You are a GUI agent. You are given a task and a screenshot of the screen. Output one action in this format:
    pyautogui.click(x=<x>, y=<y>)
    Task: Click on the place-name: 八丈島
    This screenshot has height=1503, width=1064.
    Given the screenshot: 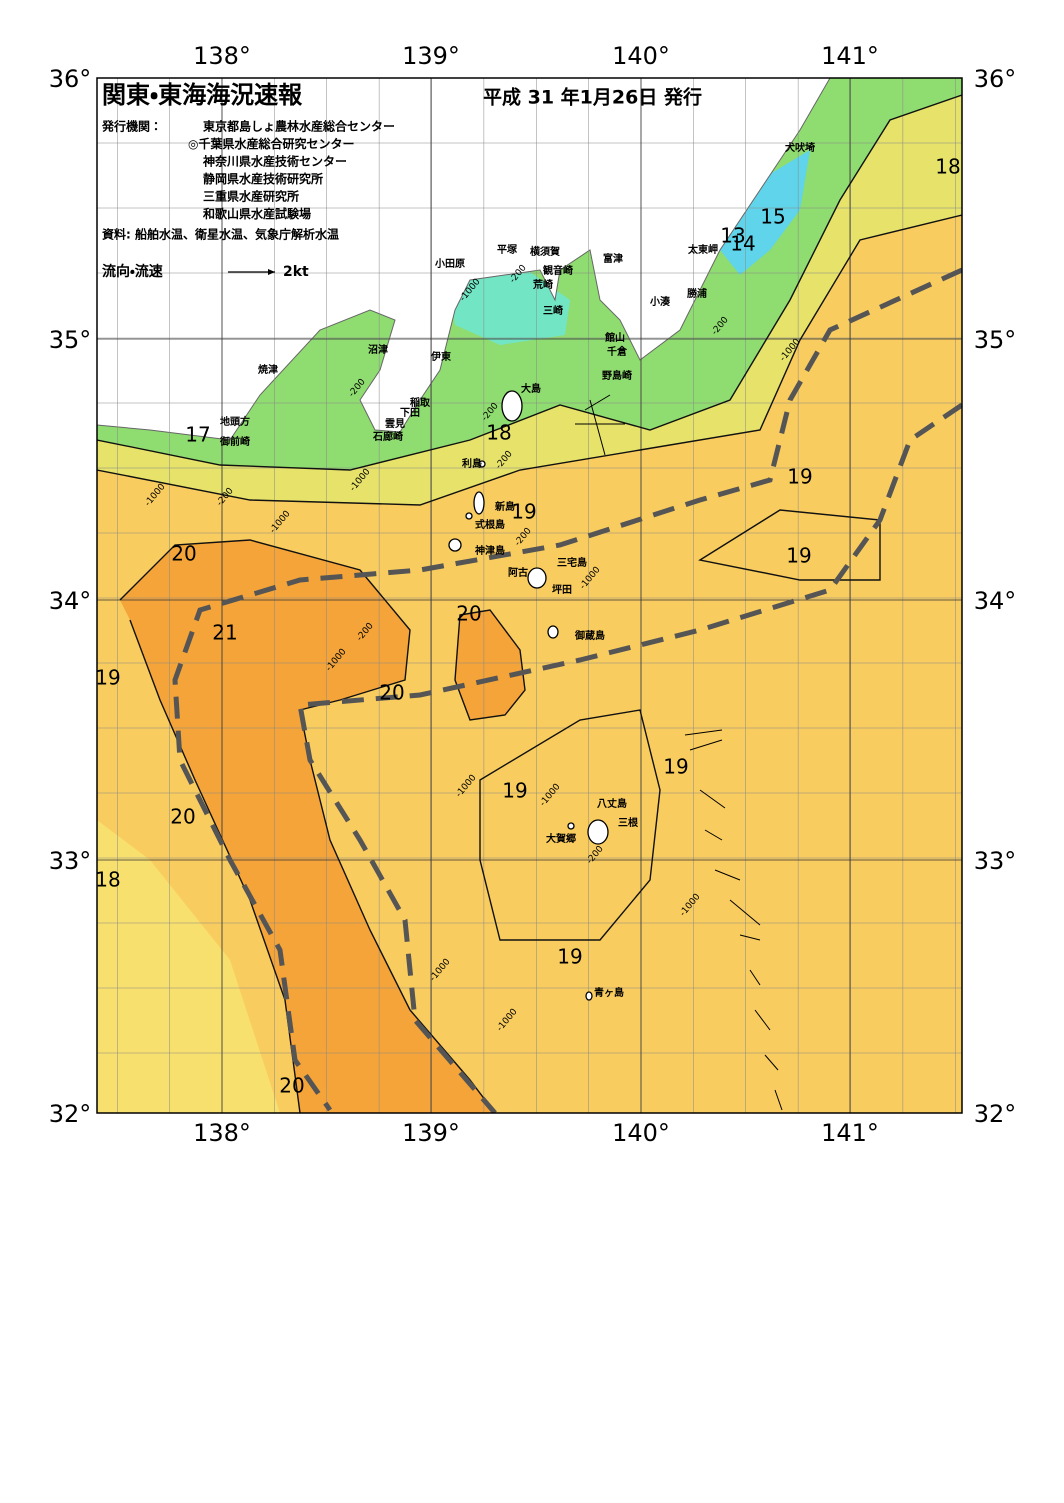 What is the action you would take?
    pyautogui.click(x=612, y=803)
    